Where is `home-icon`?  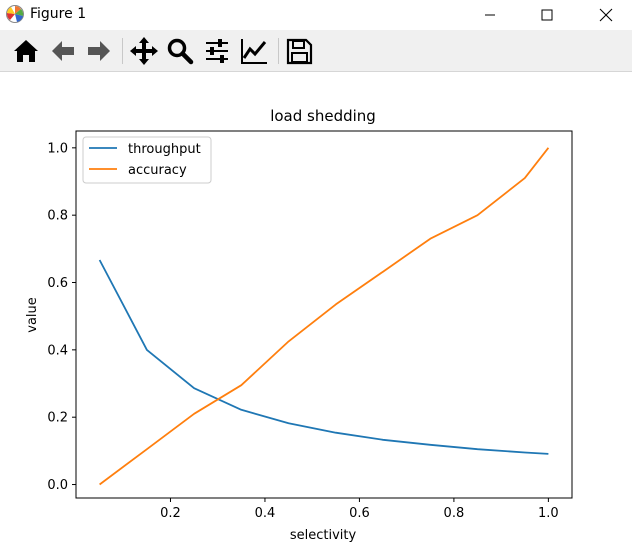
home-icon is located at coordinates (26, 51).